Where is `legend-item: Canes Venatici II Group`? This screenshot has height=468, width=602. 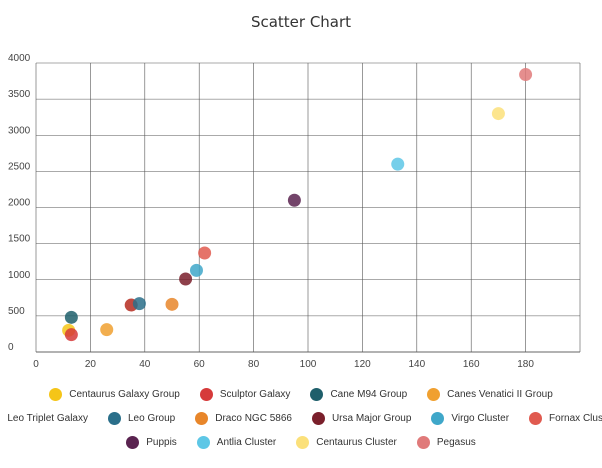 legend-item: Canes Venatici II Group is located at coordinates (490, 394).